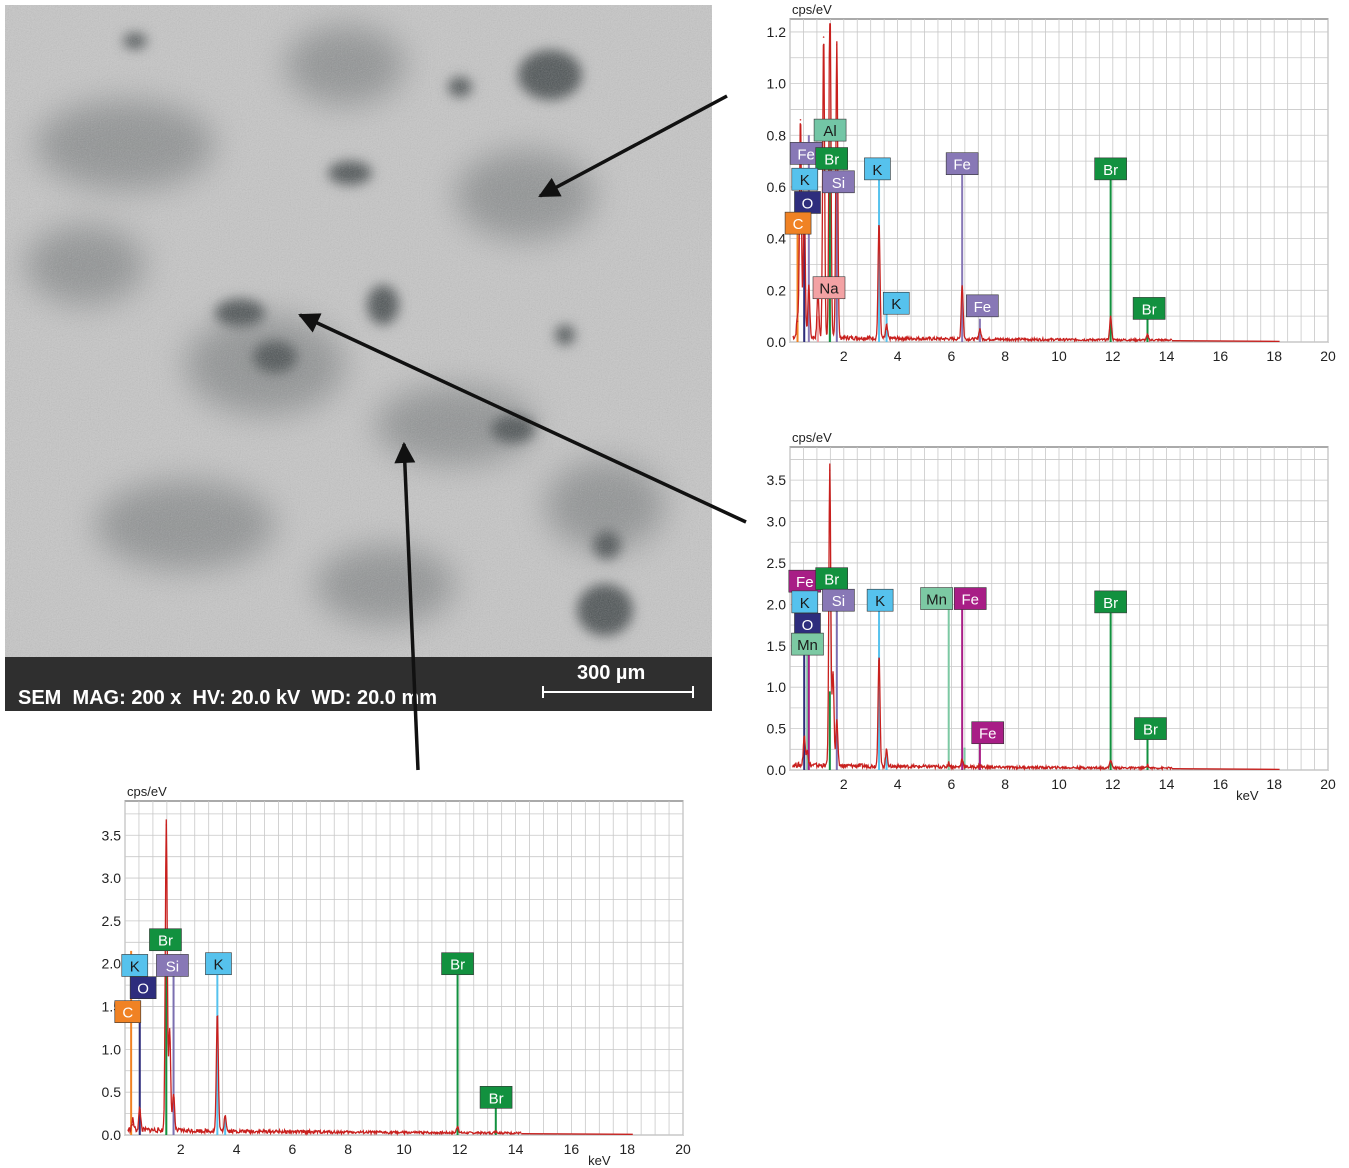 The image size is (1349, 1168). I want to click on element-label-text: C, so click(798, 224).